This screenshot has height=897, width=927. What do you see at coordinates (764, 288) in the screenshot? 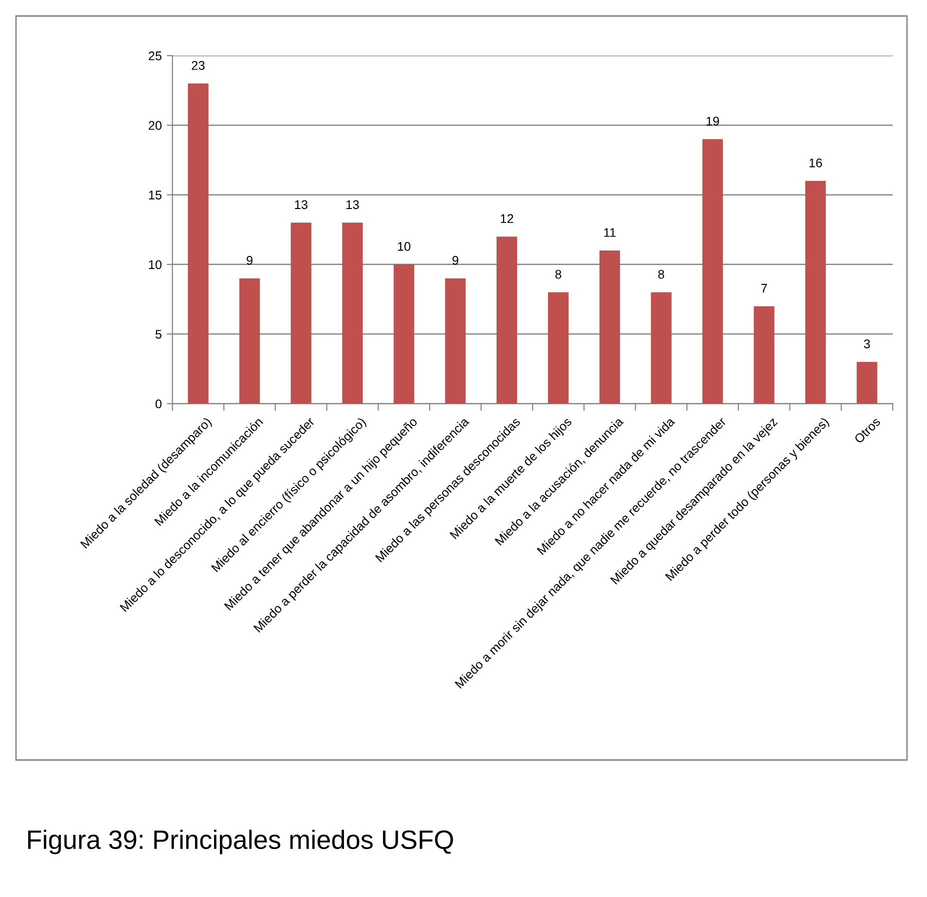
I see `data-label: 7` at bounding box center [764, 288].